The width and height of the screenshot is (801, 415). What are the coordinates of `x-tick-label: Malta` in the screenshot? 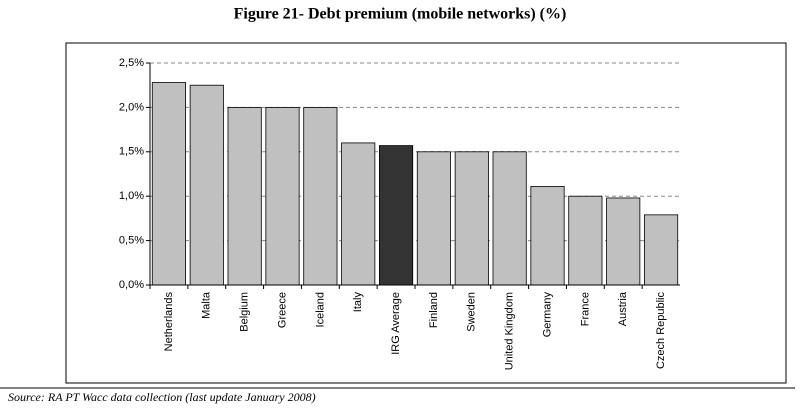 It's located at (207, 305).